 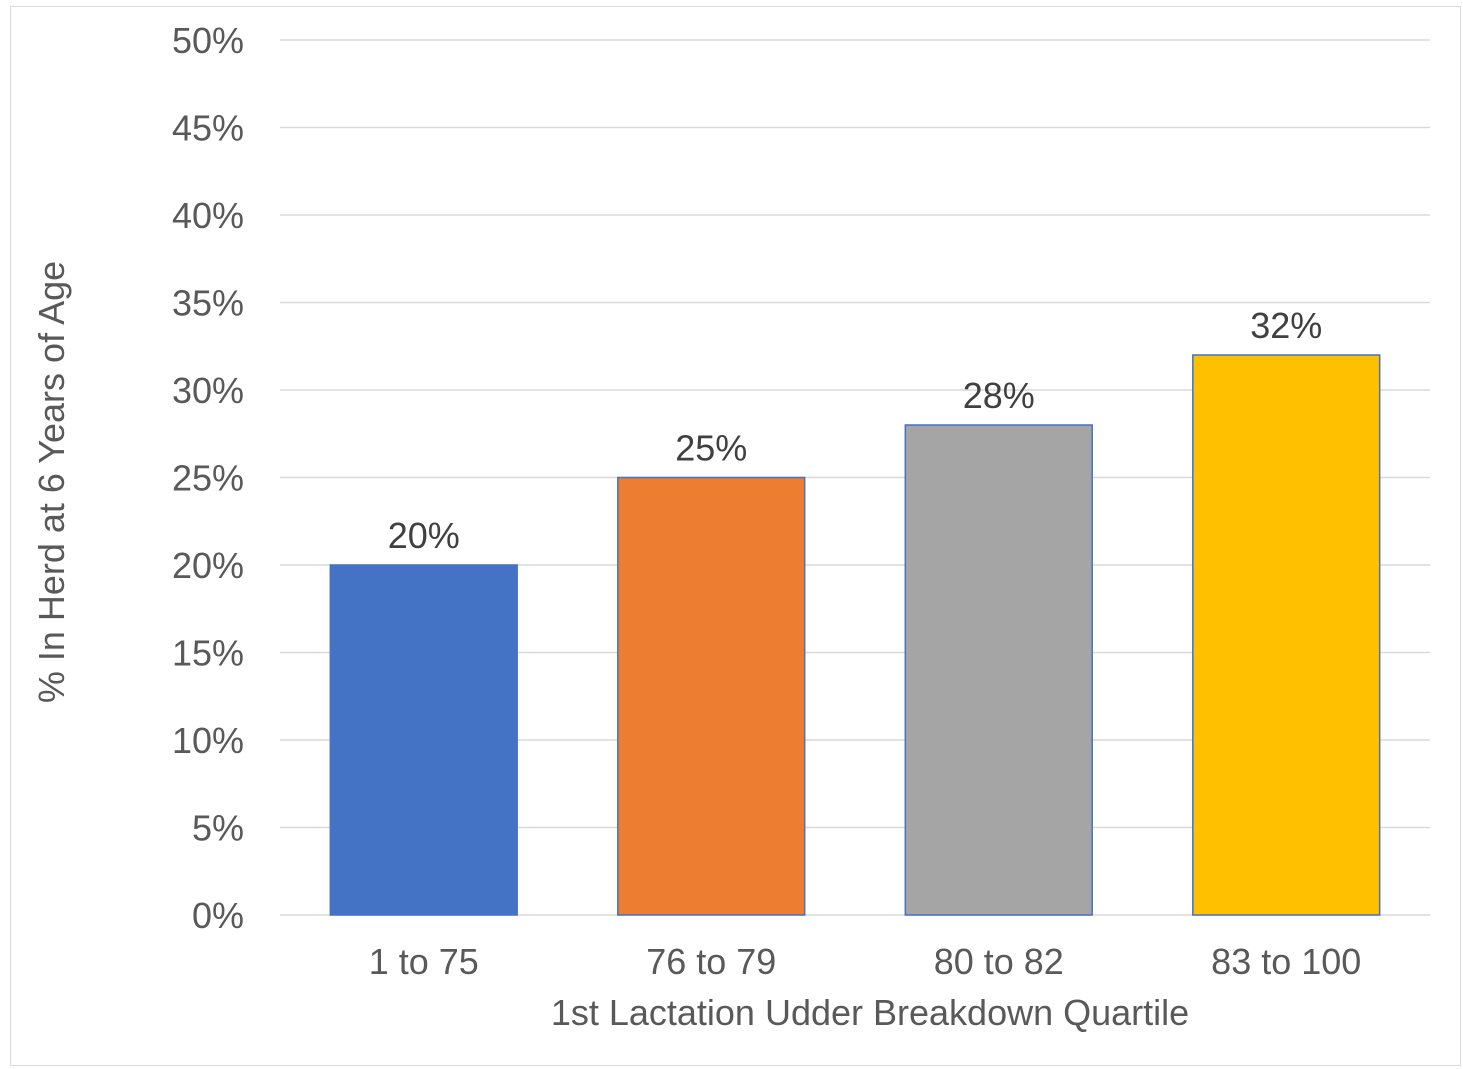 I want to click on data-label: 25%, so click(x=711, y=448).